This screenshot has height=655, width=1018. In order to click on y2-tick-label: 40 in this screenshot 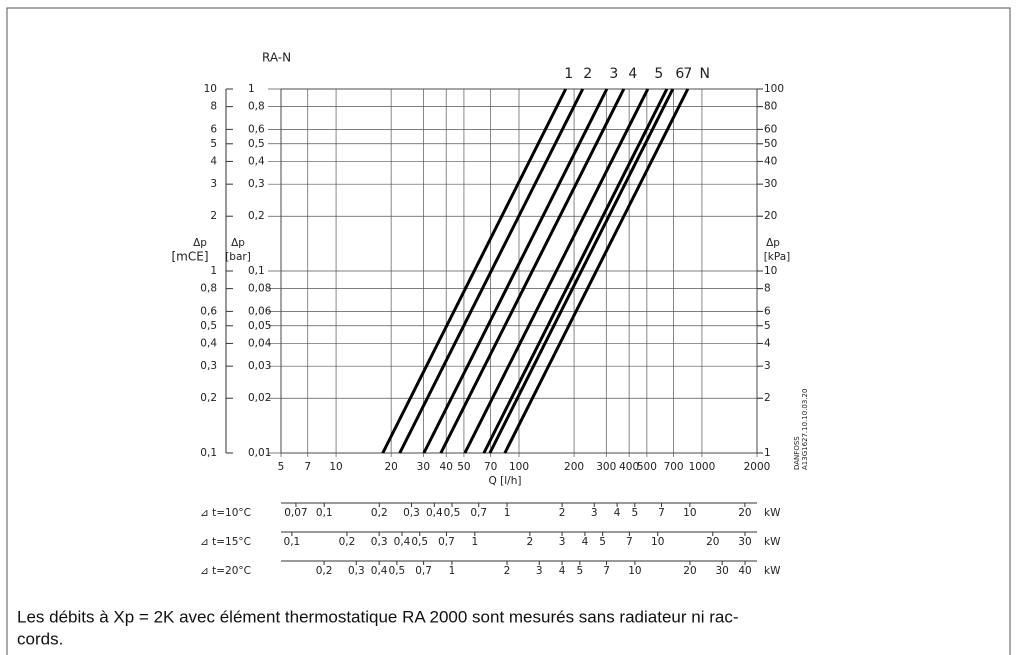, I will do `click(770, 161)`.